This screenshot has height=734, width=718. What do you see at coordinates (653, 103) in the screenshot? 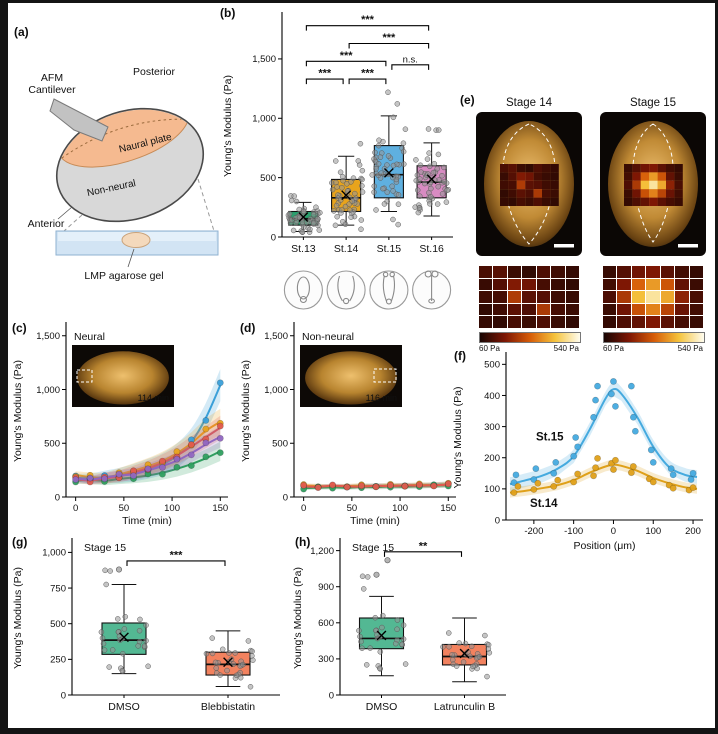
I see `stage15-title: Stage 15` at bounding box center [653, 103].